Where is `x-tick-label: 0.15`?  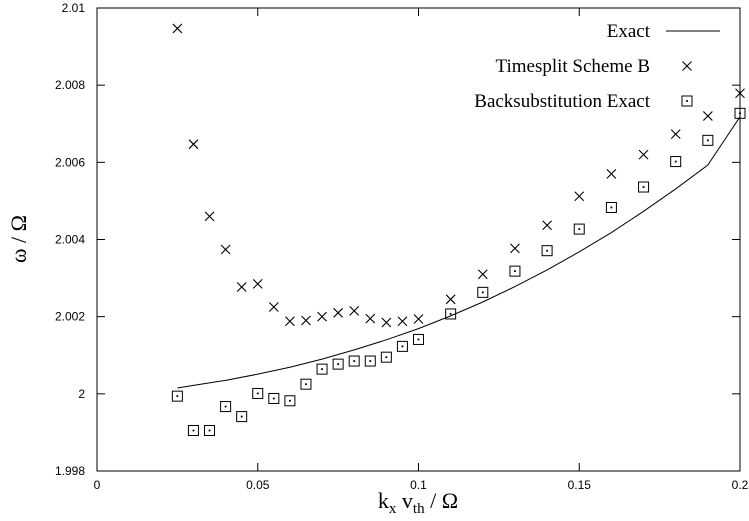 x-tick-label: 0.15 is located at coordinates (580, 485).